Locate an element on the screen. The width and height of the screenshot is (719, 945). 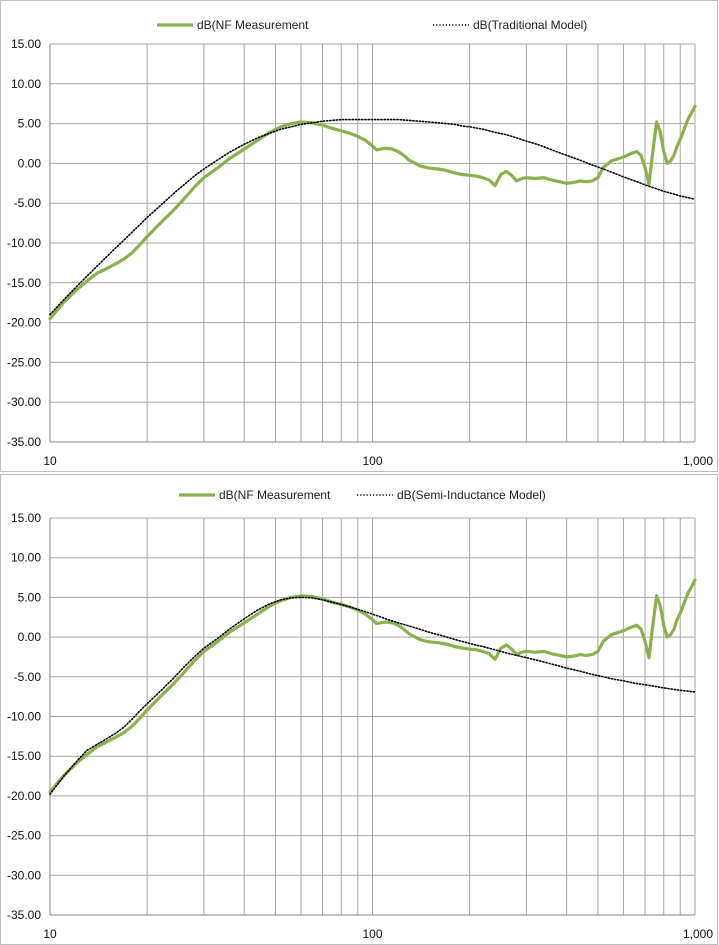
legend-label: dB(Semi-Inductance Model) is located at coordinates (471, 495).